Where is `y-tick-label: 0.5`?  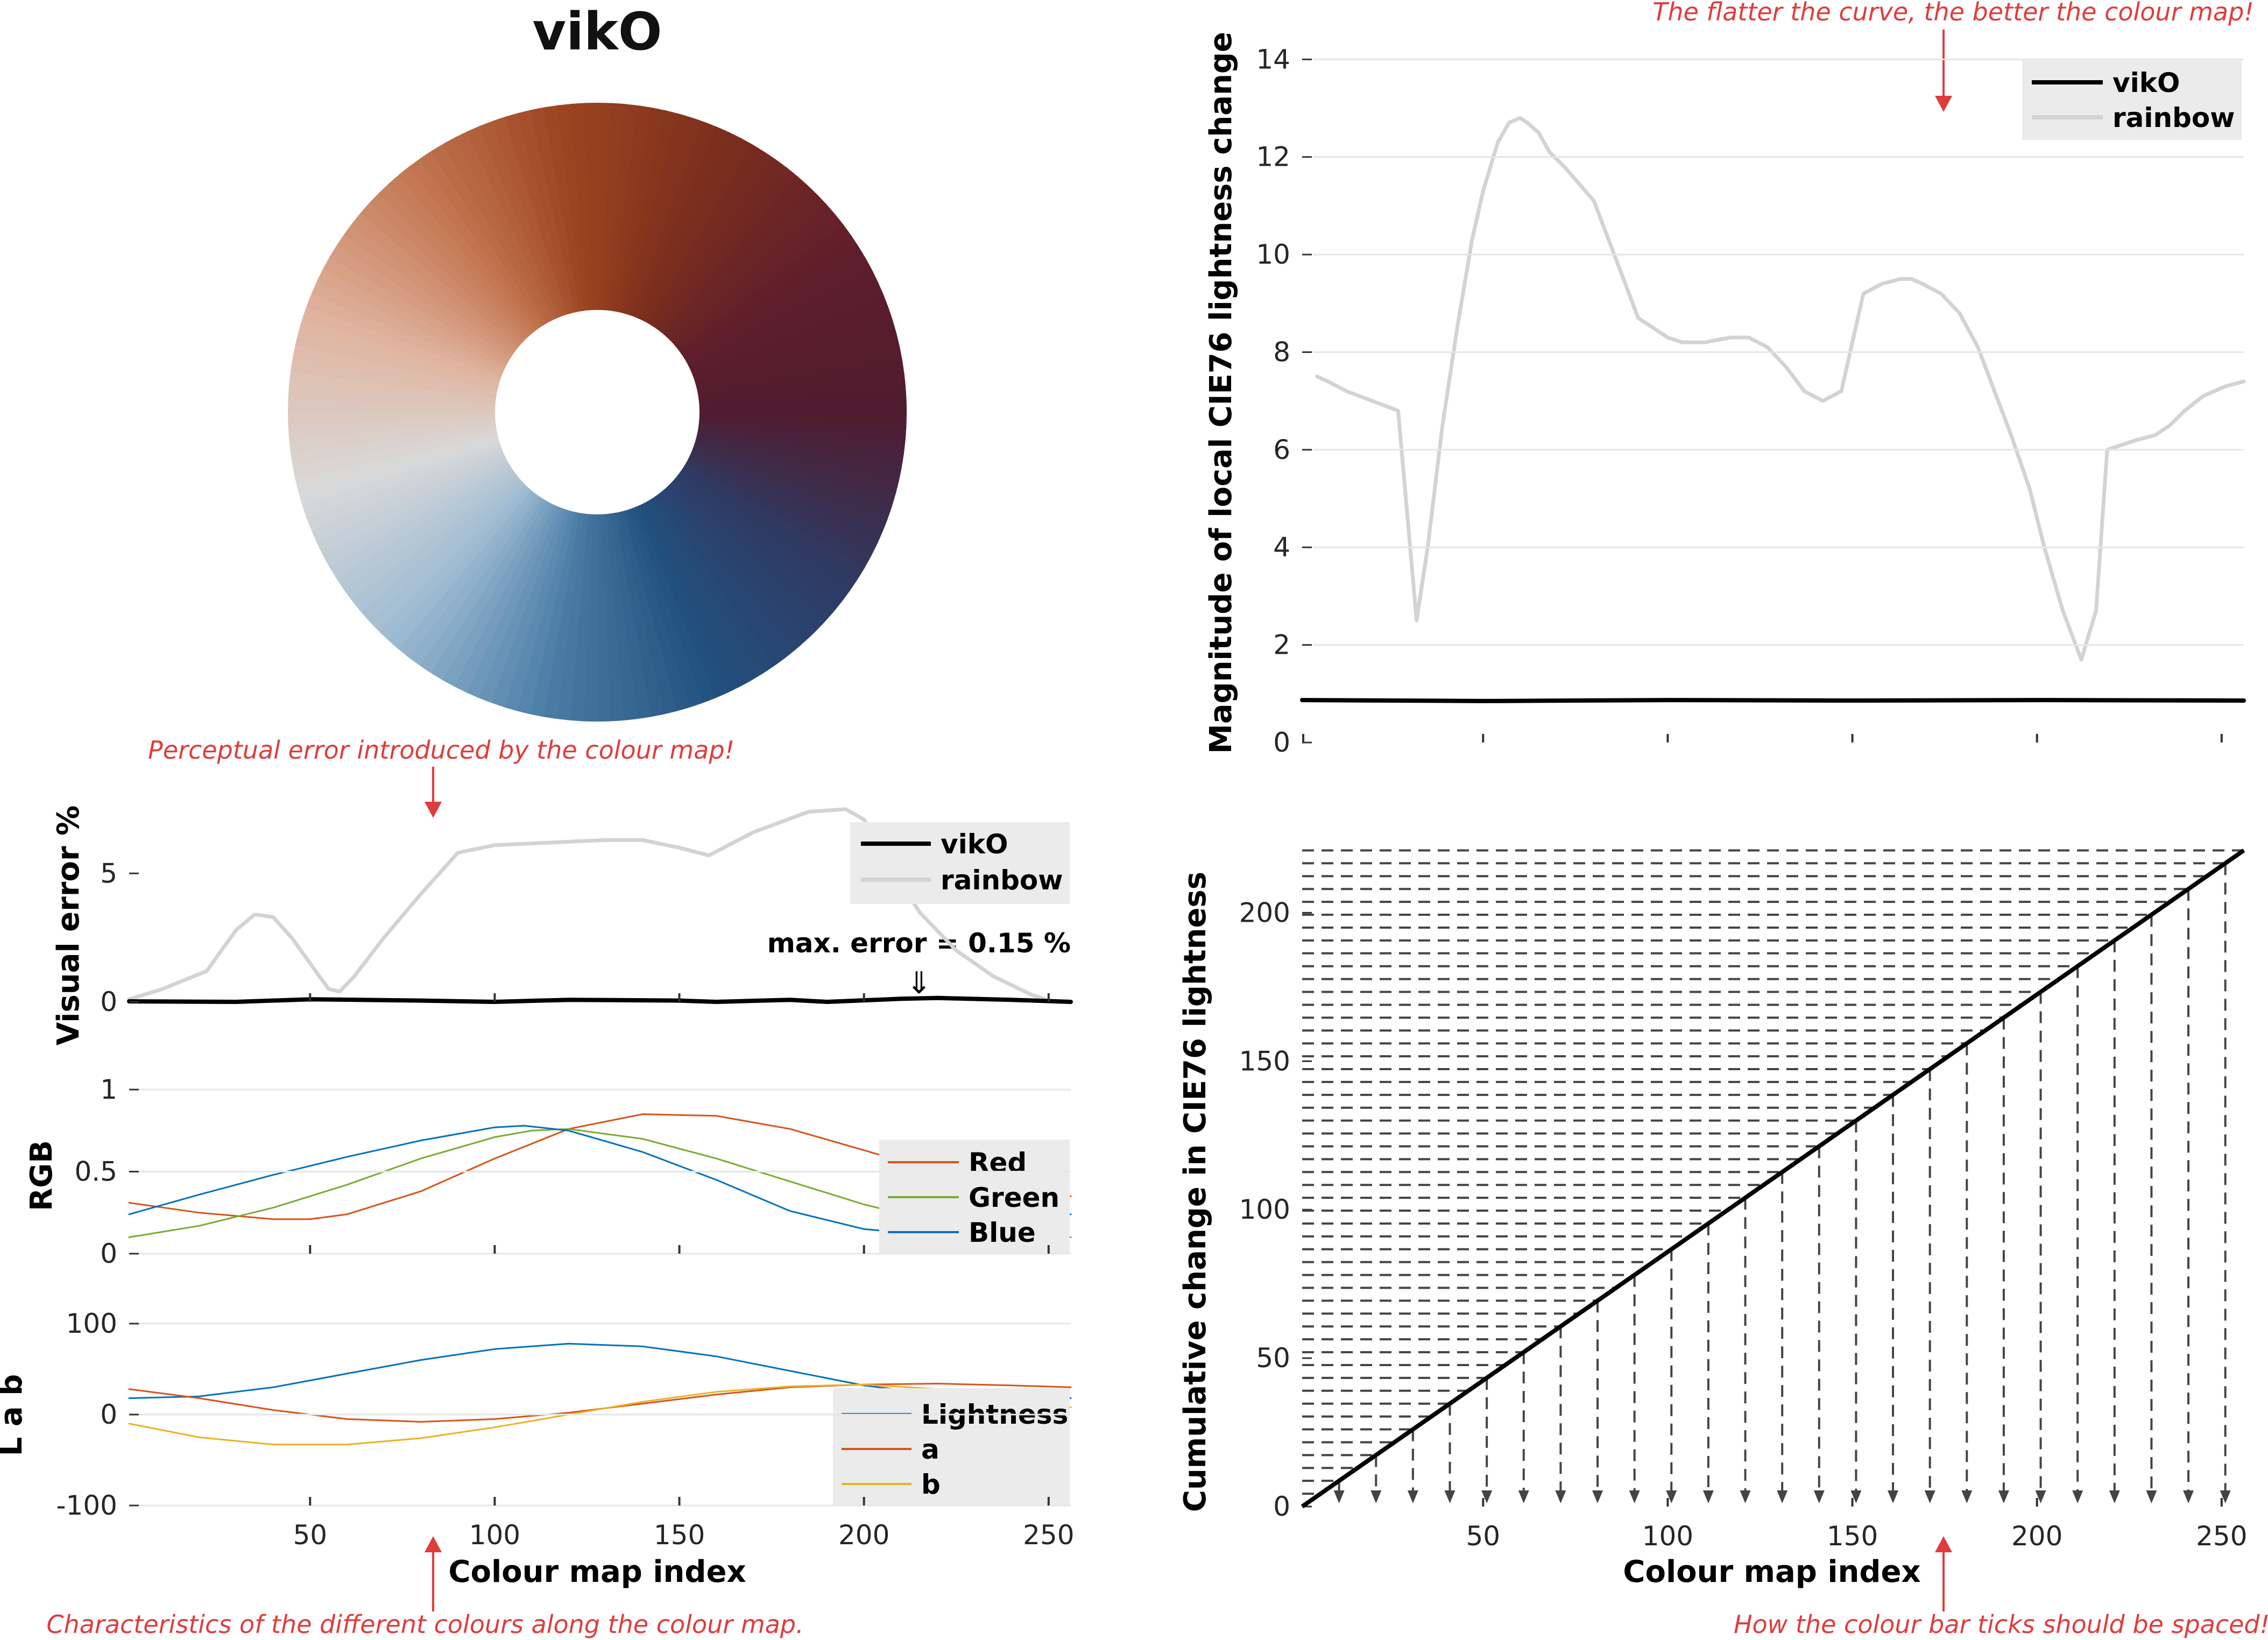 y-tick-label: 0.5 is located at coordinates (95, 1172).